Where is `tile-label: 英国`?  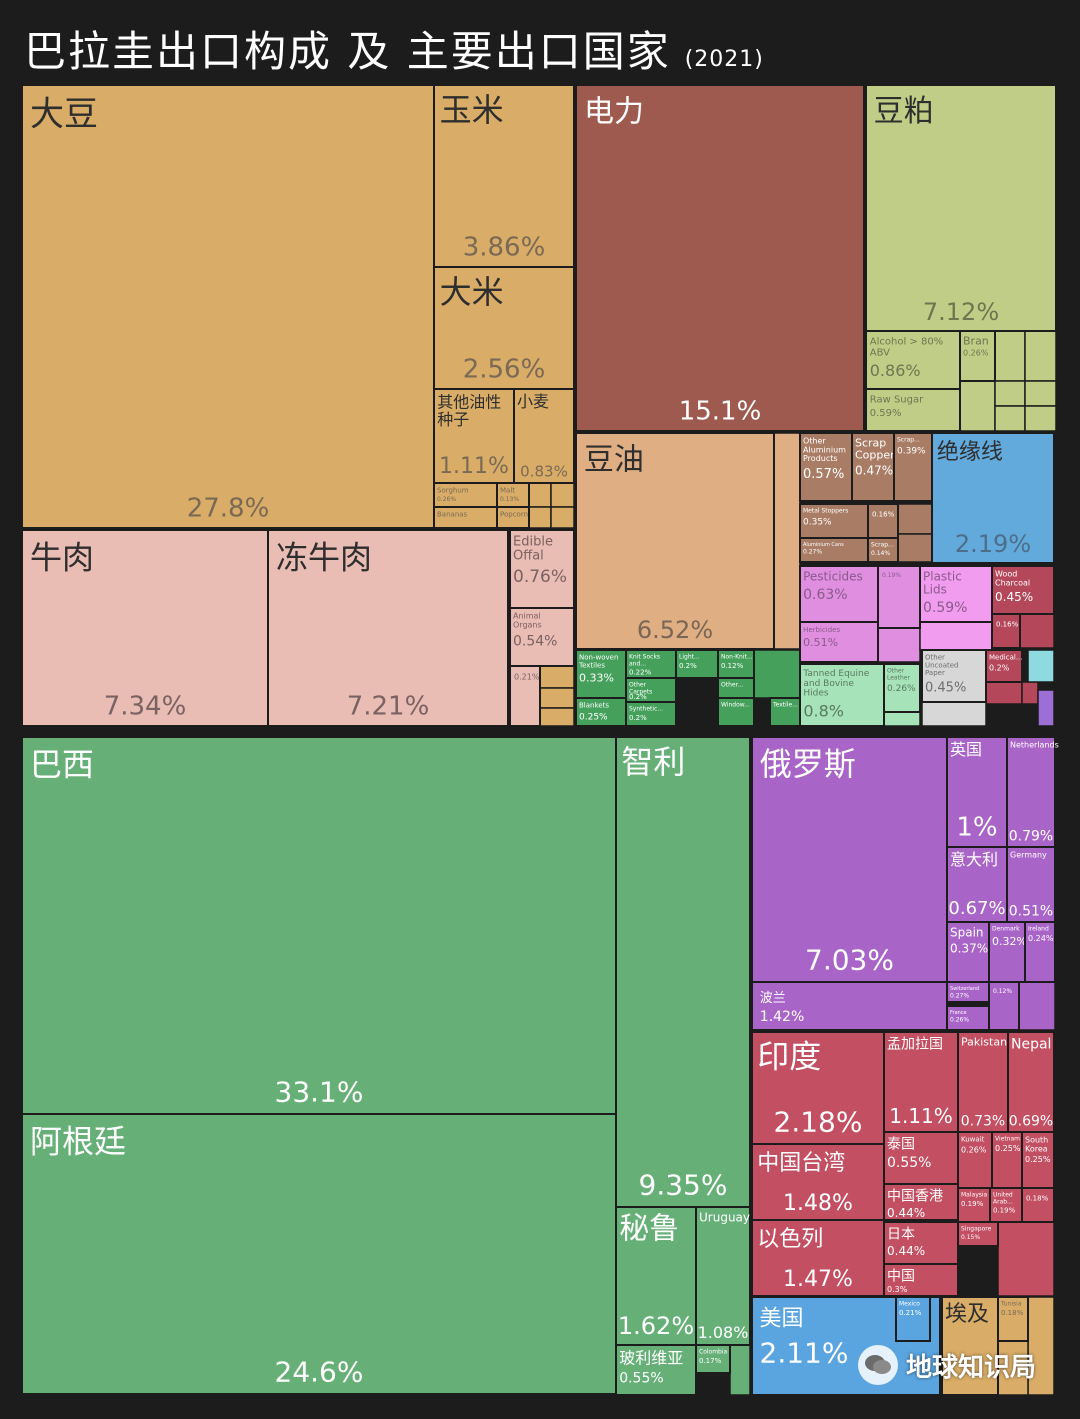 tile-label: 英国 is located at coordinates (966, 749).